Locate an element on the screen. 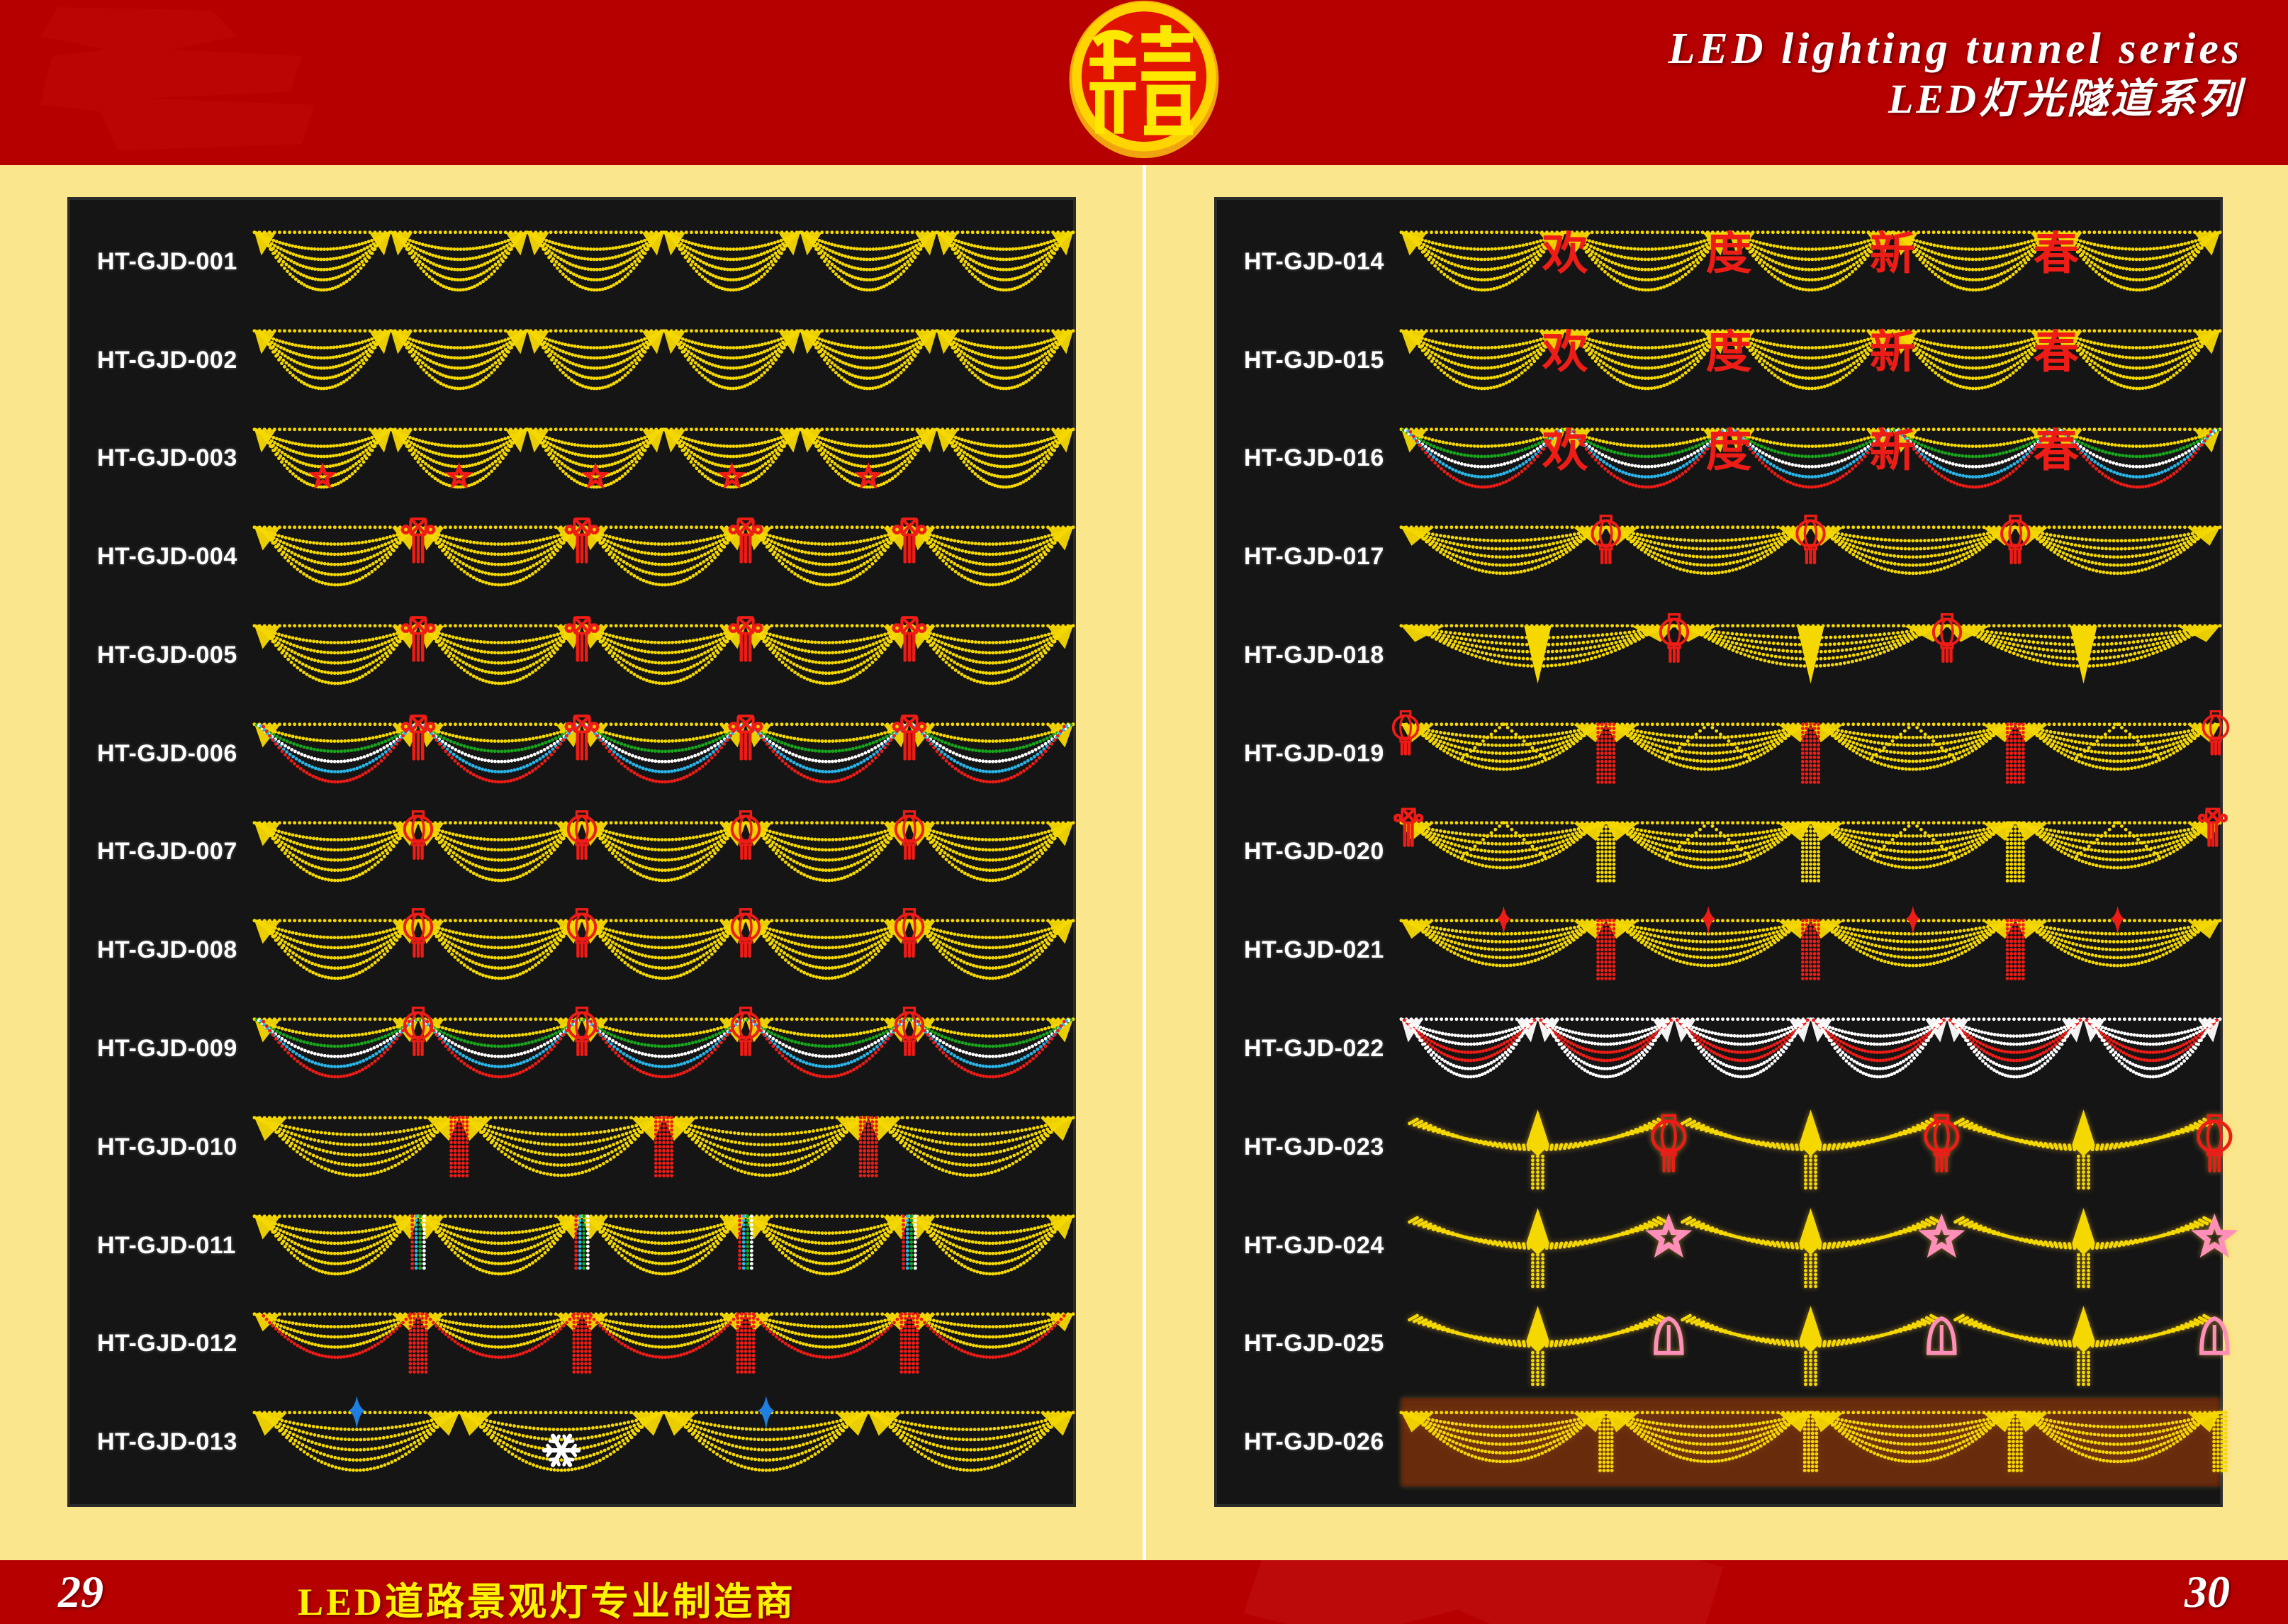 The image size is (2288, 1624). catalog-row: HT-GJD-002 is located at coordinates (572, 361).